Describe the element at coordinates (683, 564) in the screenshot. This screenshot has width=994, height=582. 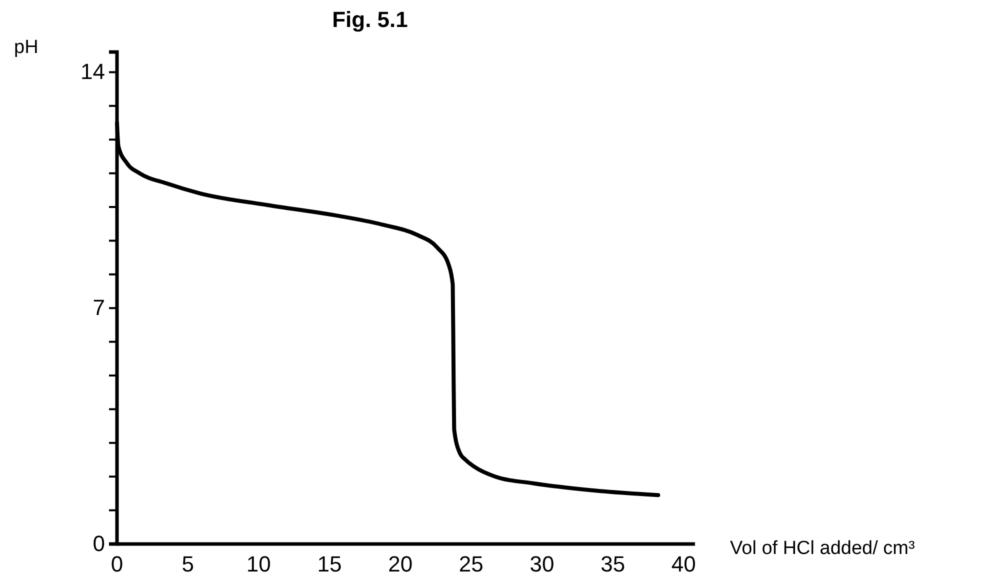
I see `x-tick-label: 40` at that location.